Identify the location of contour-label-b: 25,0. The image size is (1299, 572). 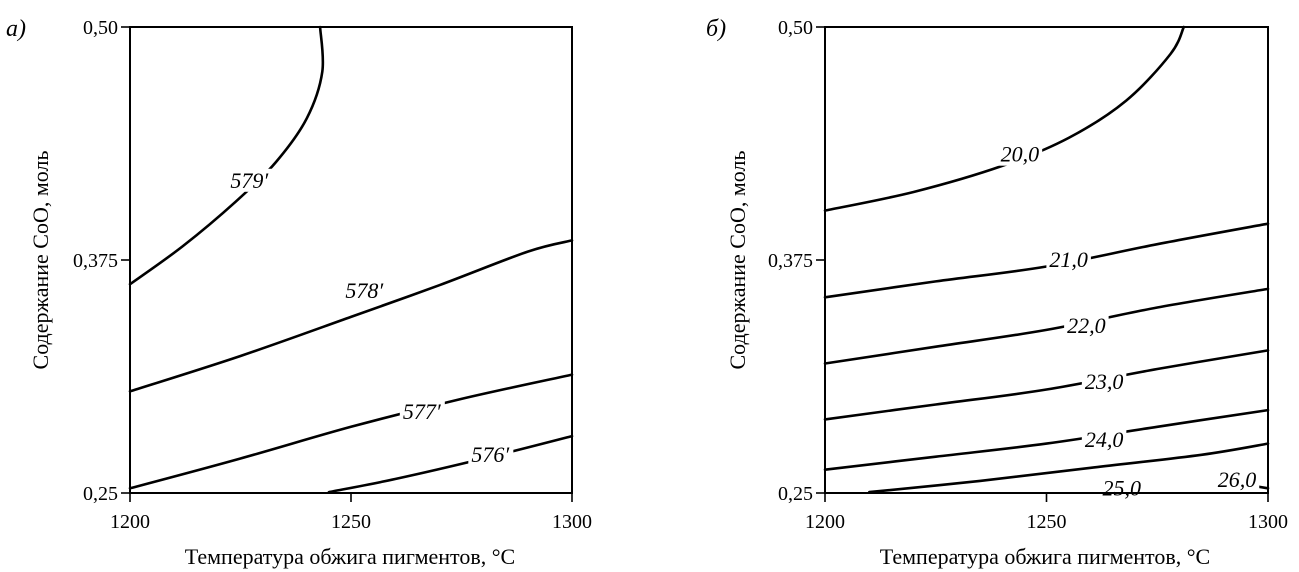
(1122, 487).